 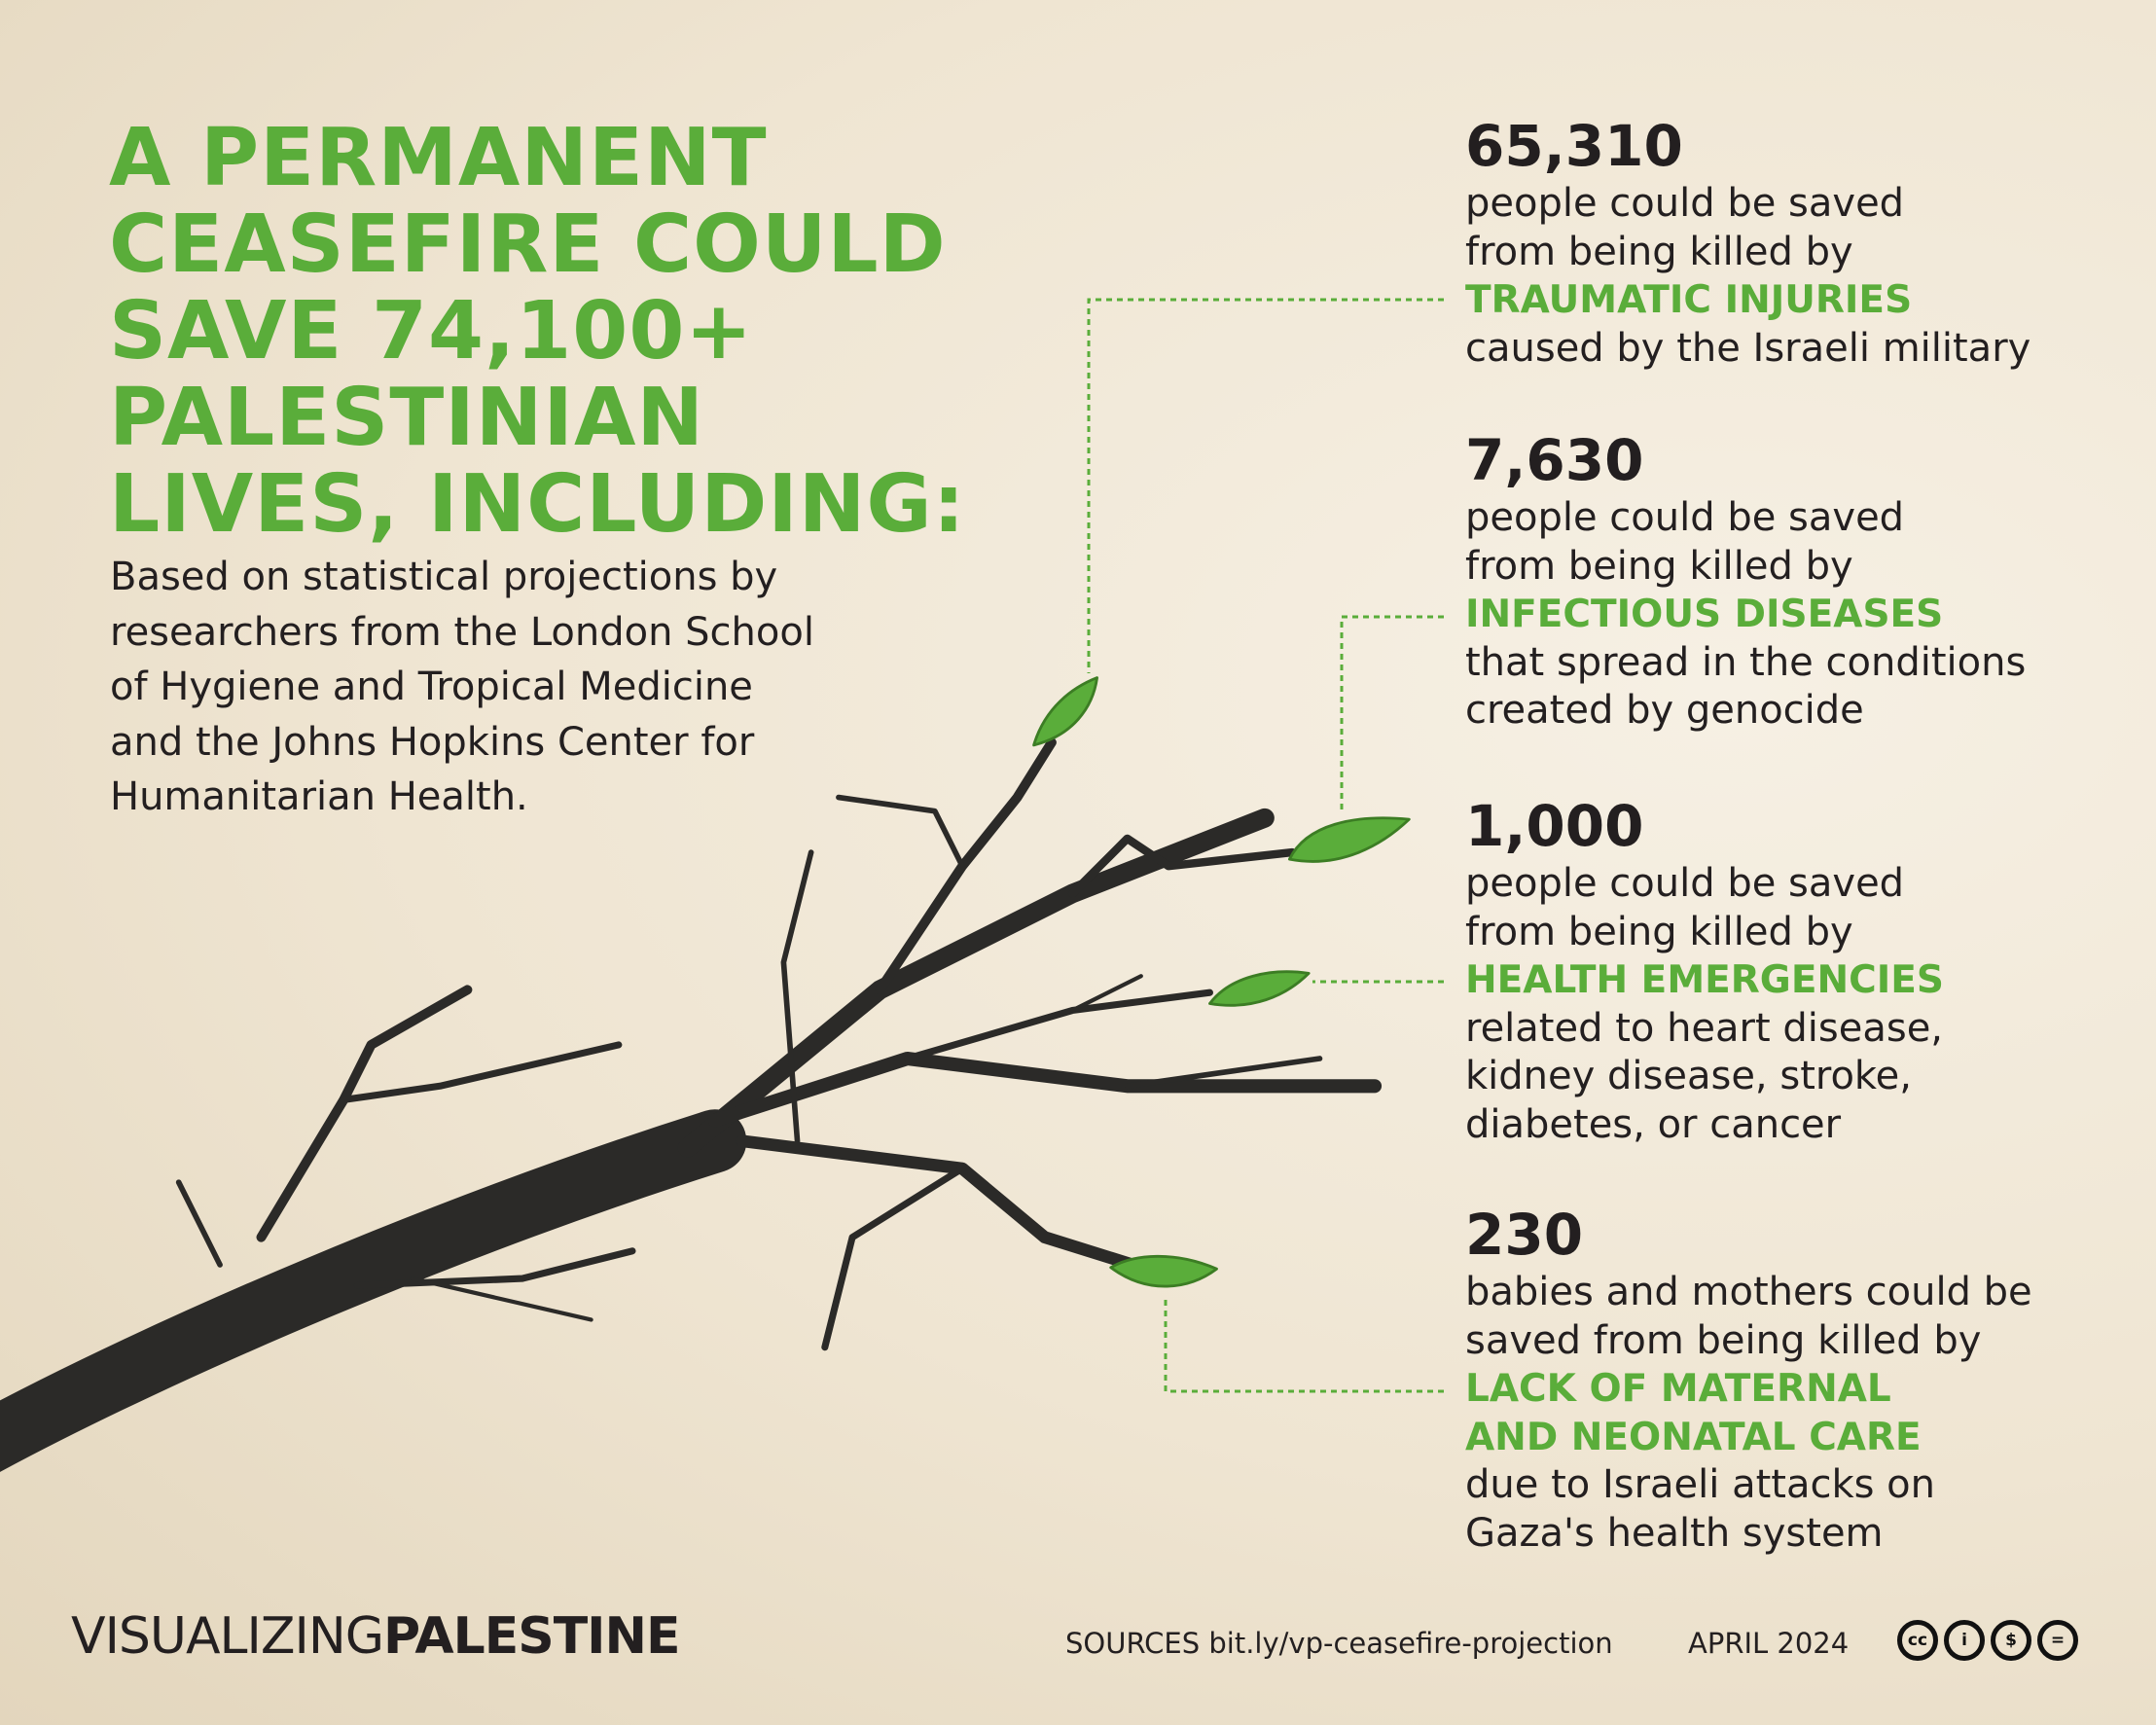 What do you see at coordinates (1304, 1346) in the screenshot?
I see `connector-maternal` at bounding box center [1304, 1346].